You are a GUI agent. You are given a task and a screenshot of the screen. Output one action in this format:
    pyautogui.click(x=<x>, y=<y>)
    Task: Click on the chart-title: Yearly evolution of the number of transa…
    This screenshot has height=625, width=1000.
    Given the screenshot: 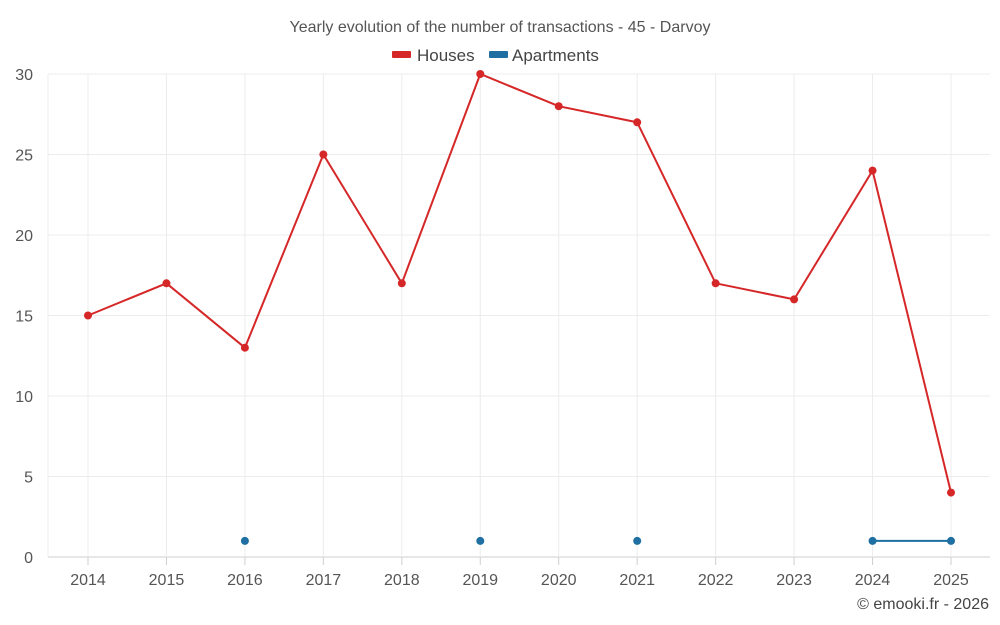 What is the action you would take?
    pyautogui.click(x=500, y=27)
    